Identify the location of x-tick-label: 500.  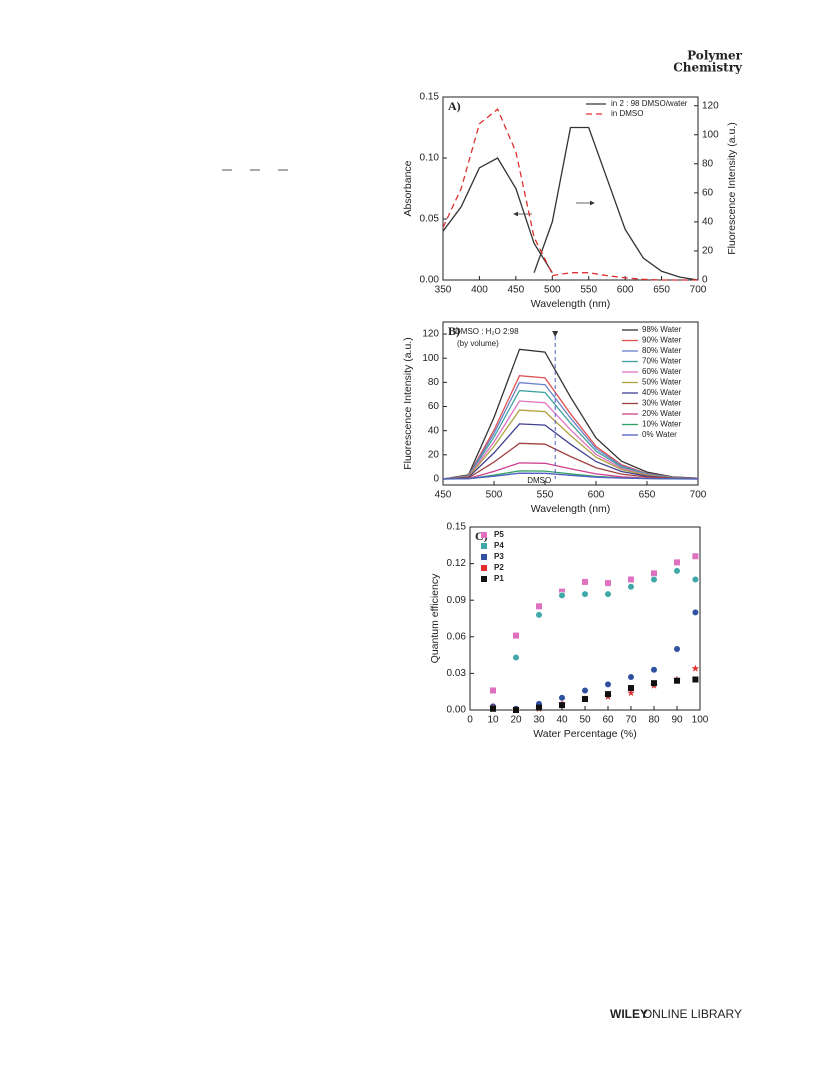
(552, 290).